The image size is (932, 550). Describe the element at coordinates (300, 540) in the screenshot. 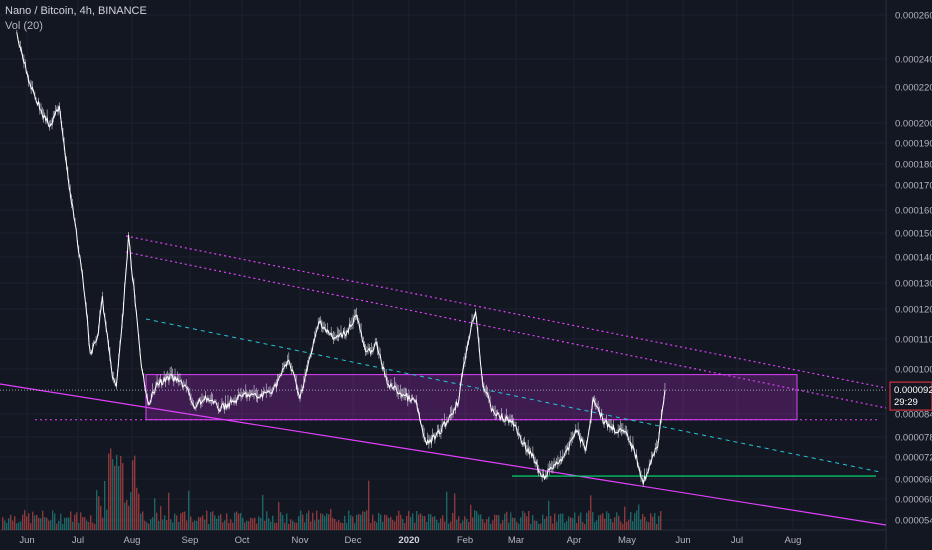

I see `time-tick-label: Nov` at that location.